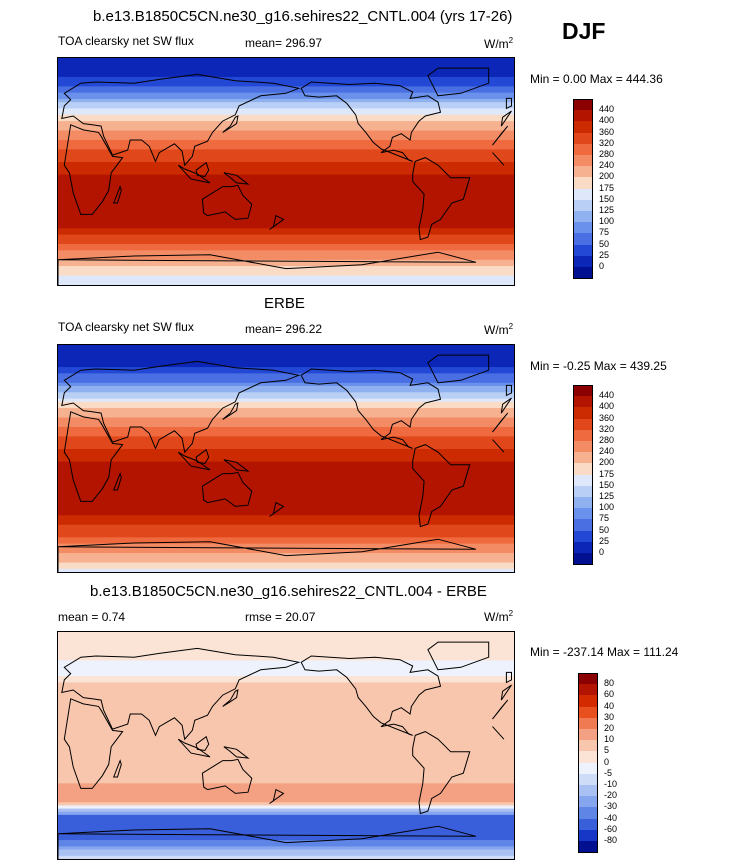  I want to click on colorbar-tick-label: 0, so click(602, 552).